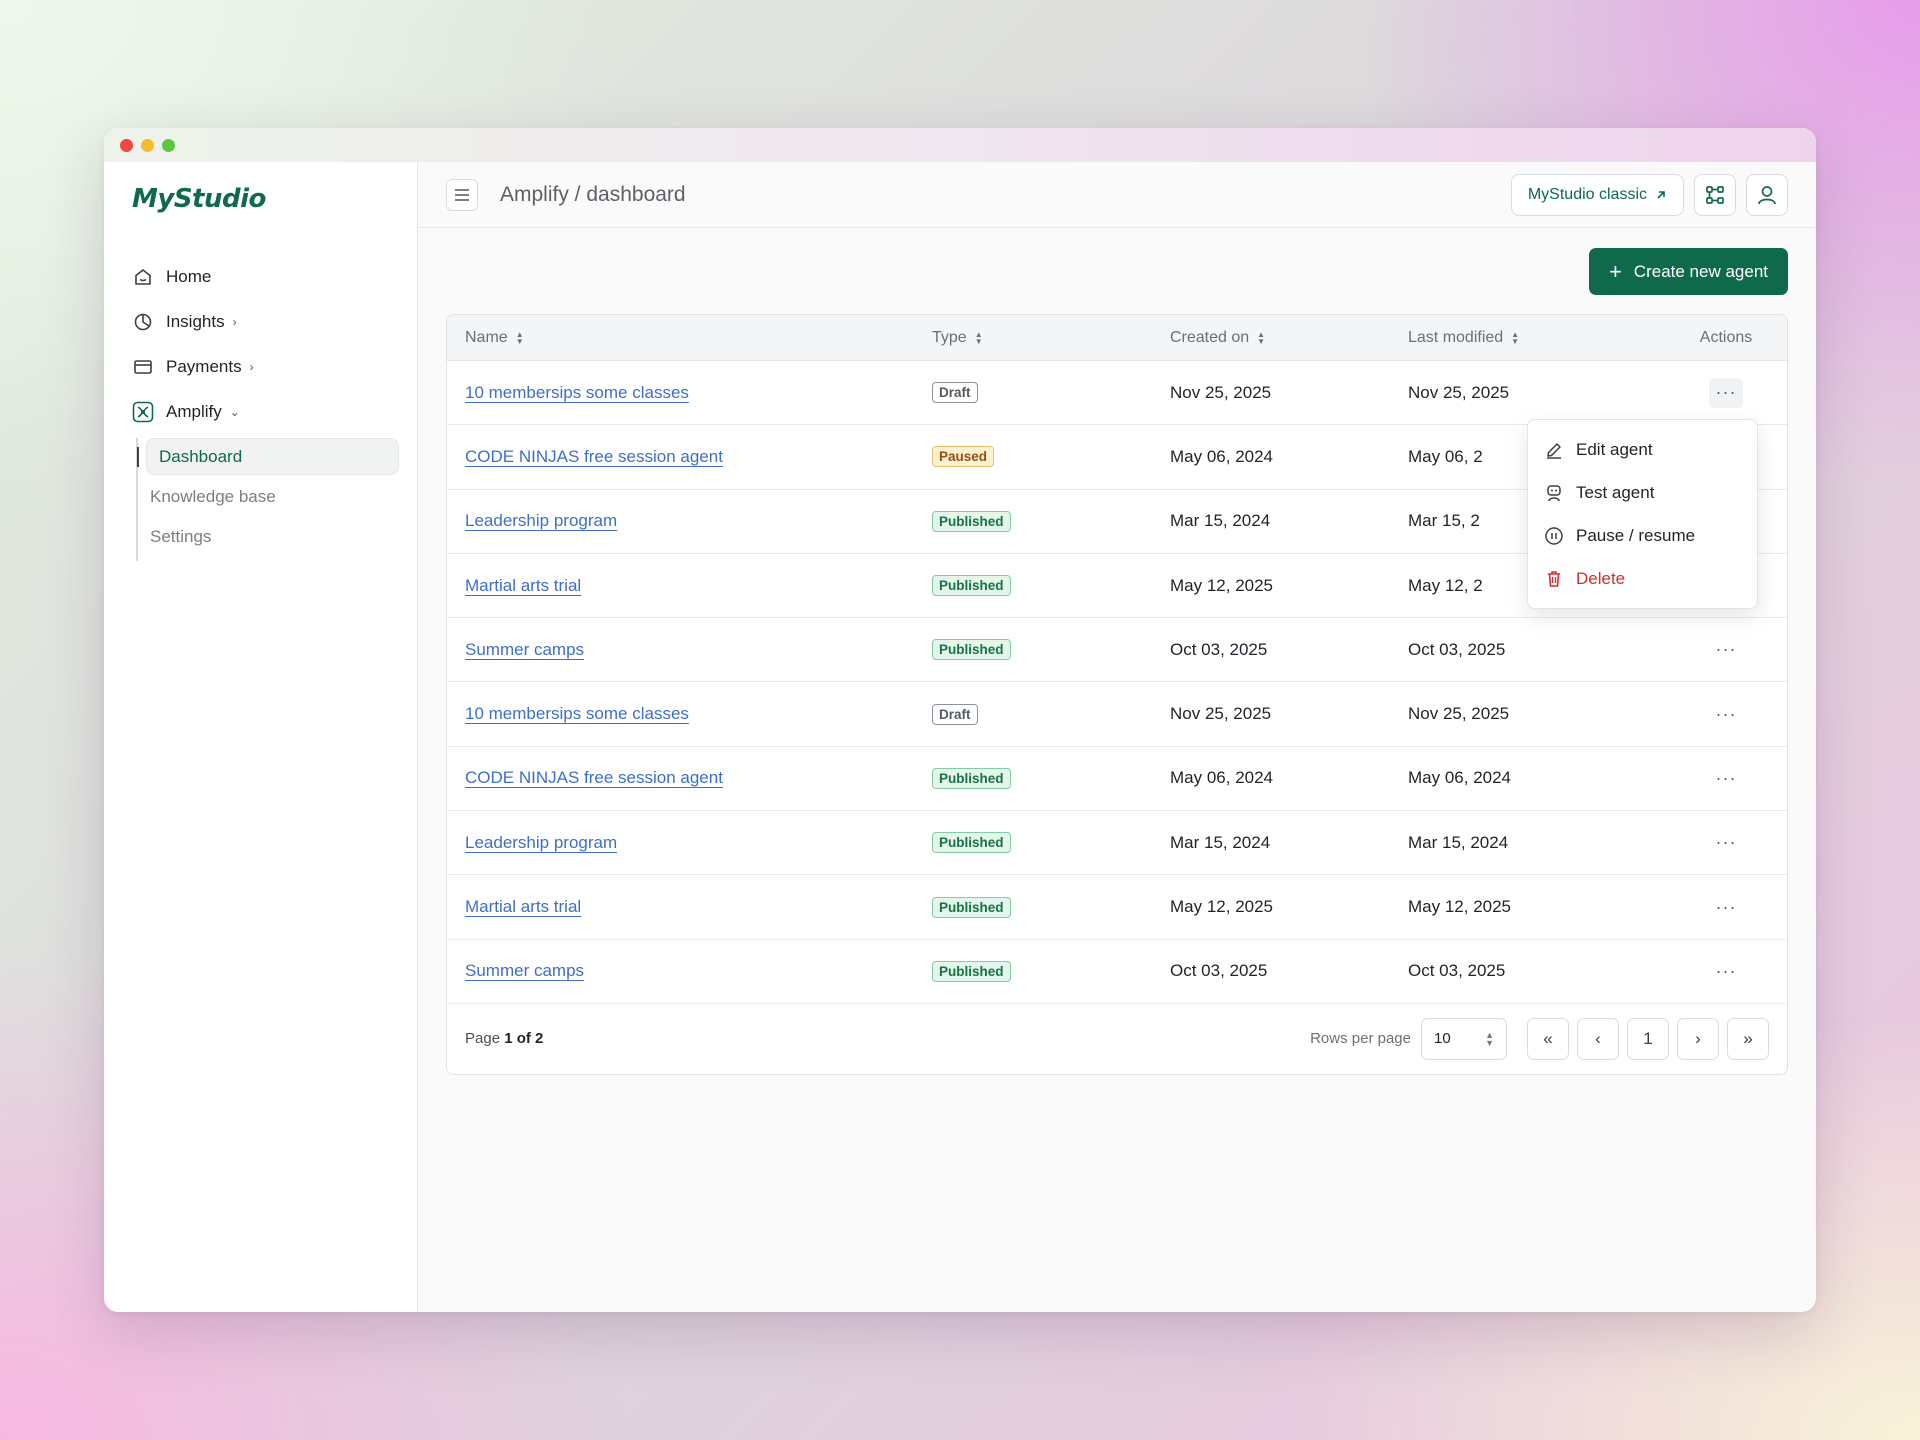  I want to click on cell-modified: May 12, 2025, so click(1460, 907).